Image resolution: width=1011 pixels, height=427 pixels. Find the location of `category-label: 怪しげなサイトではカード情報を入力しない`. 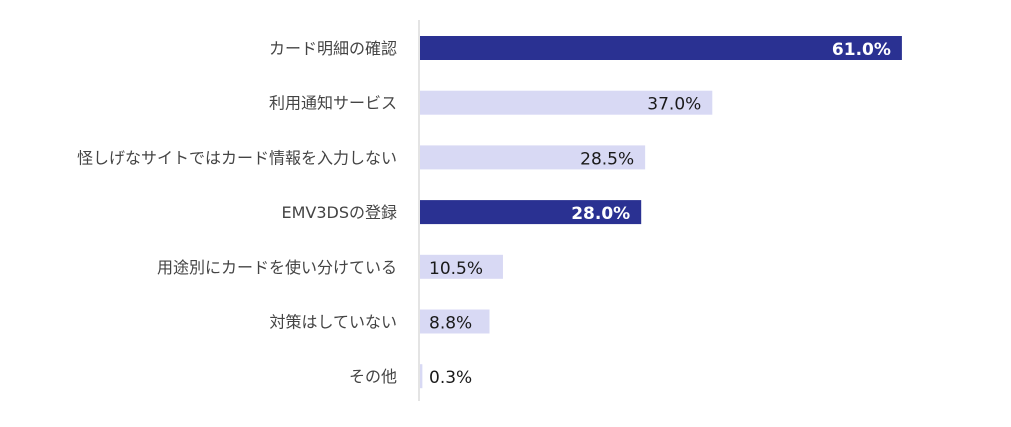

category-label: 怪しげなサイトではカード情報を入力しない is located at coordinates (237, 157).